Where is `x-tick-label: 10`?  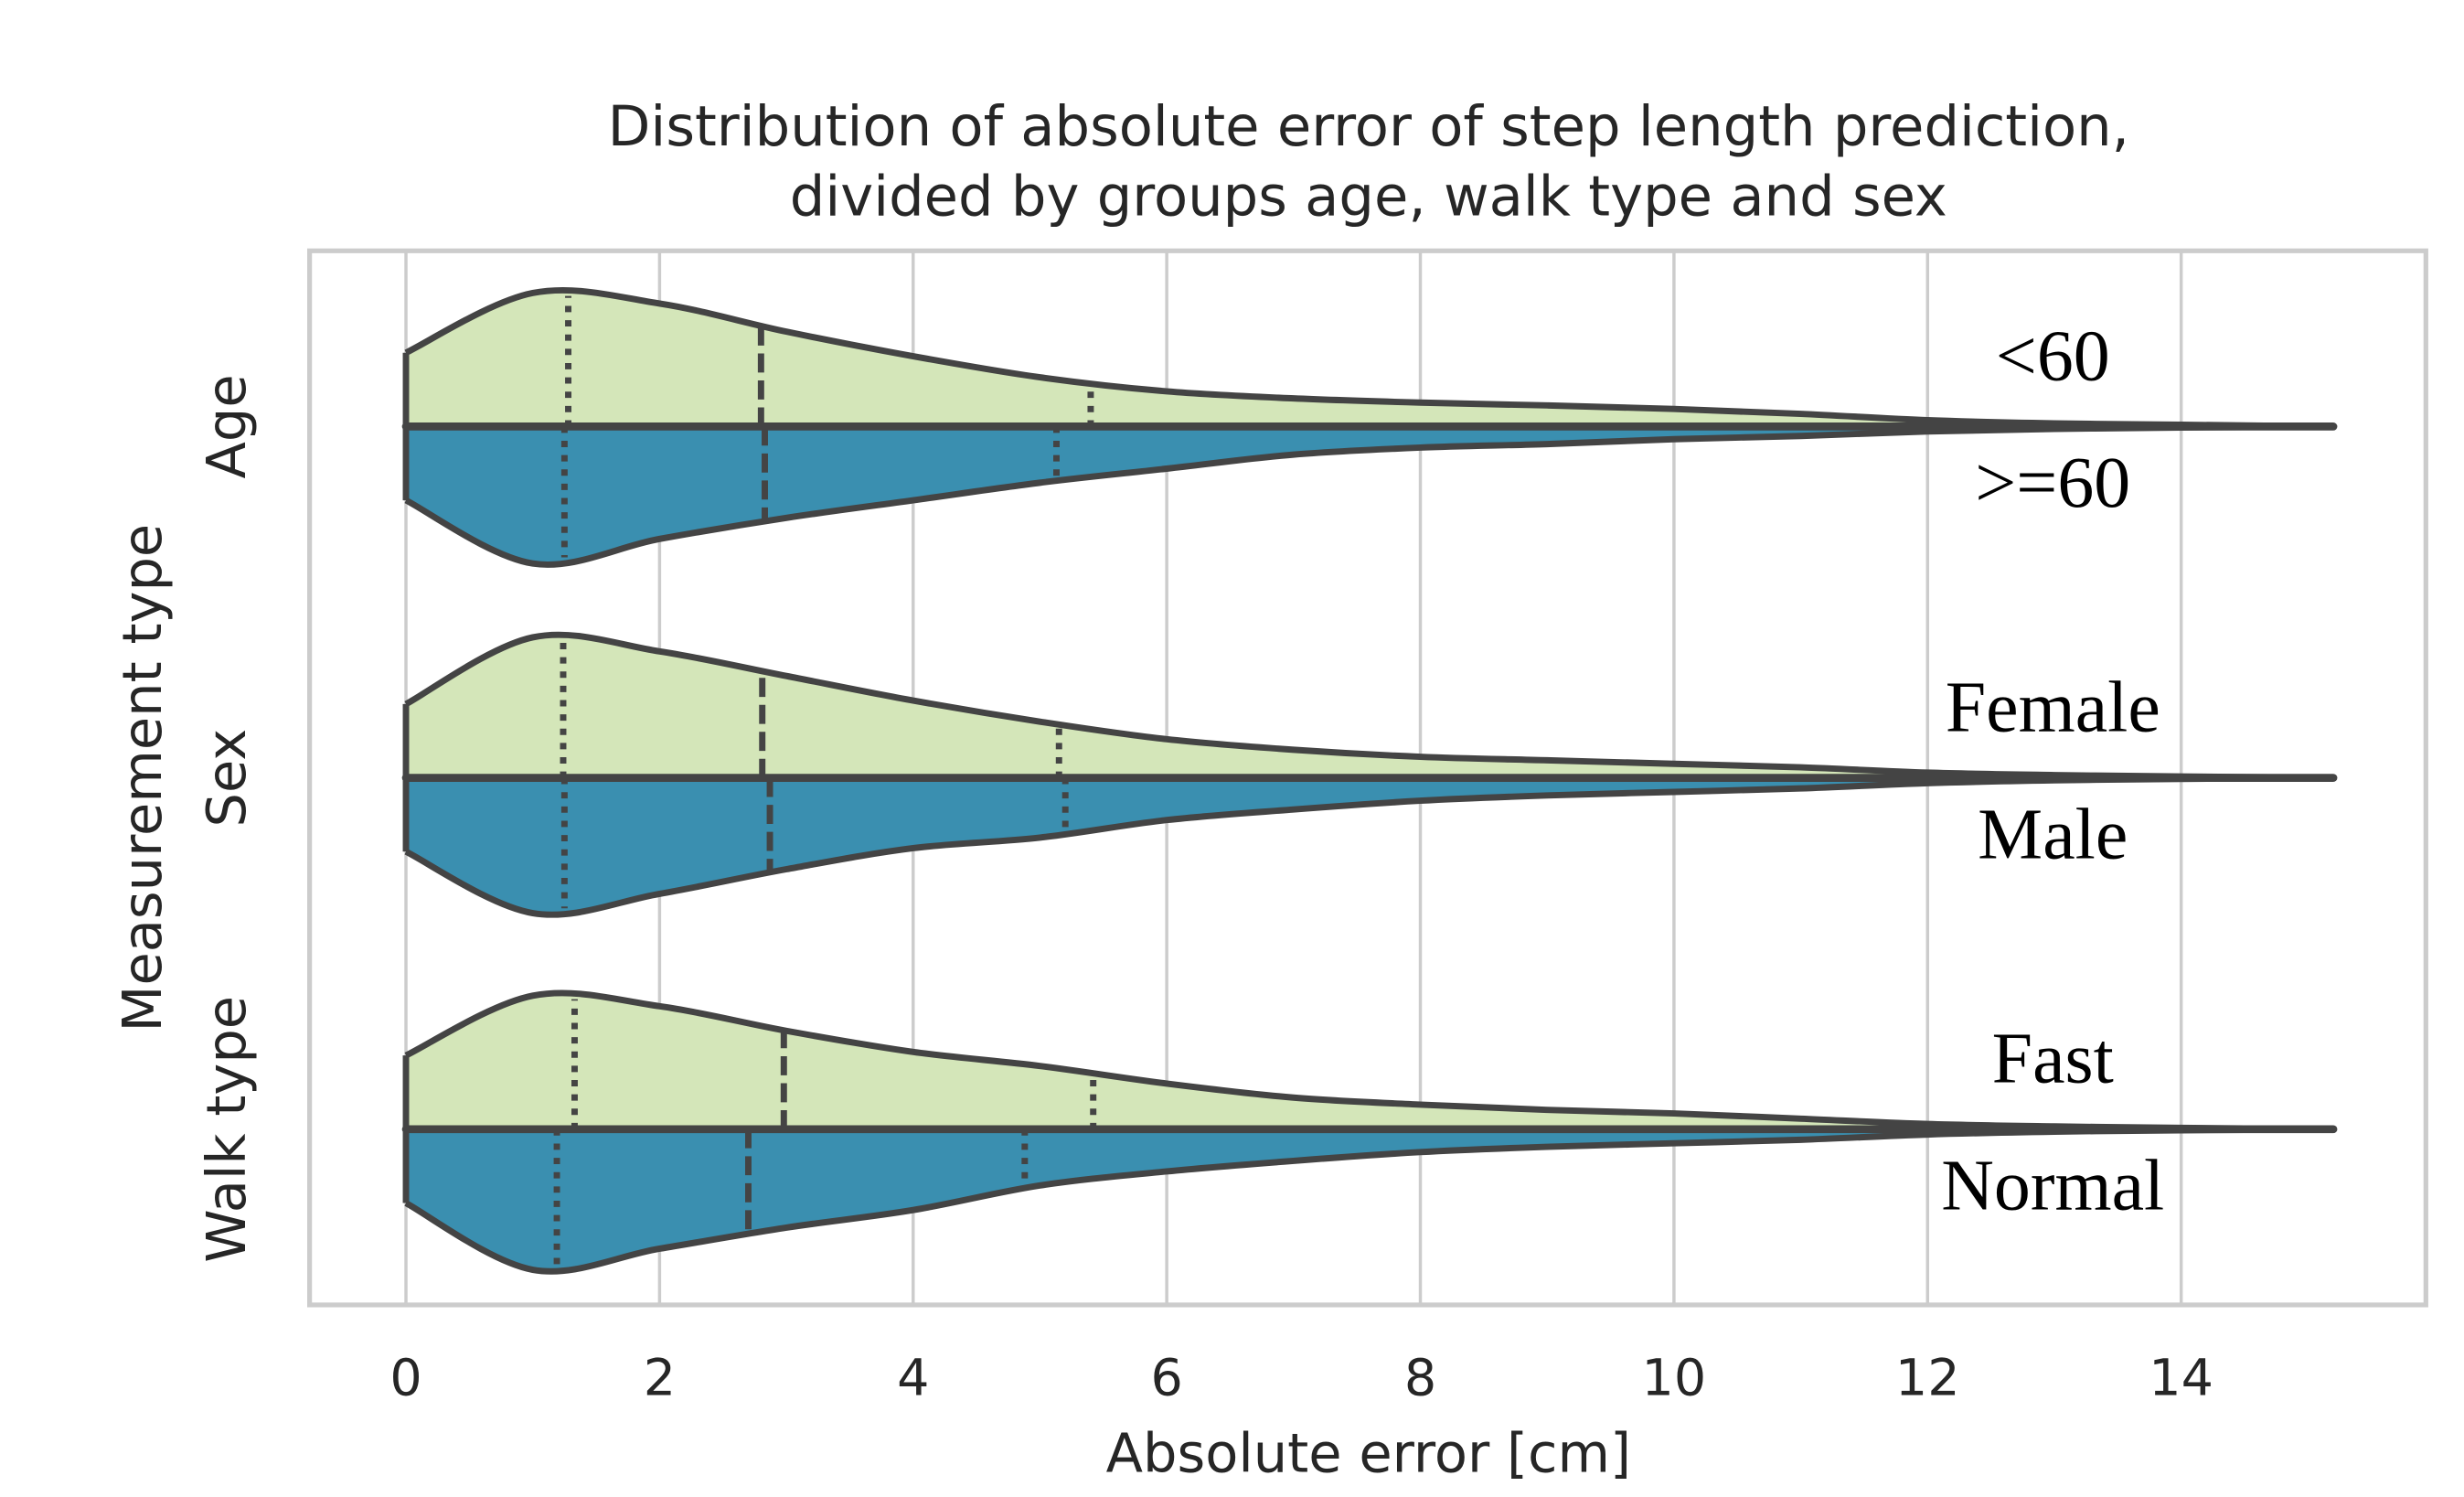
x-tick-label: 10 is located at coordinates (1674, 1377).